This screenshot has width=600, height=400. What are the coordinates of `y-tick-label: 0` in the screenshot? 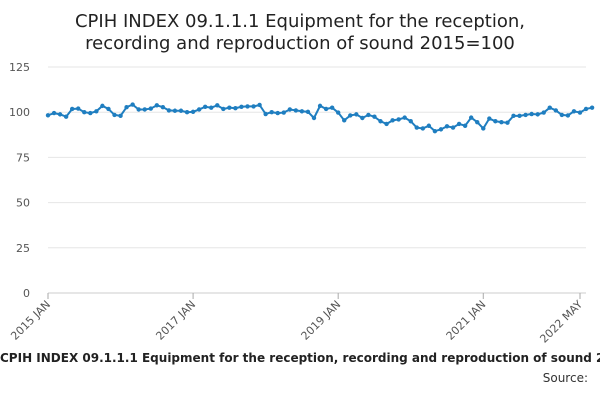 It's located at (26, 293).